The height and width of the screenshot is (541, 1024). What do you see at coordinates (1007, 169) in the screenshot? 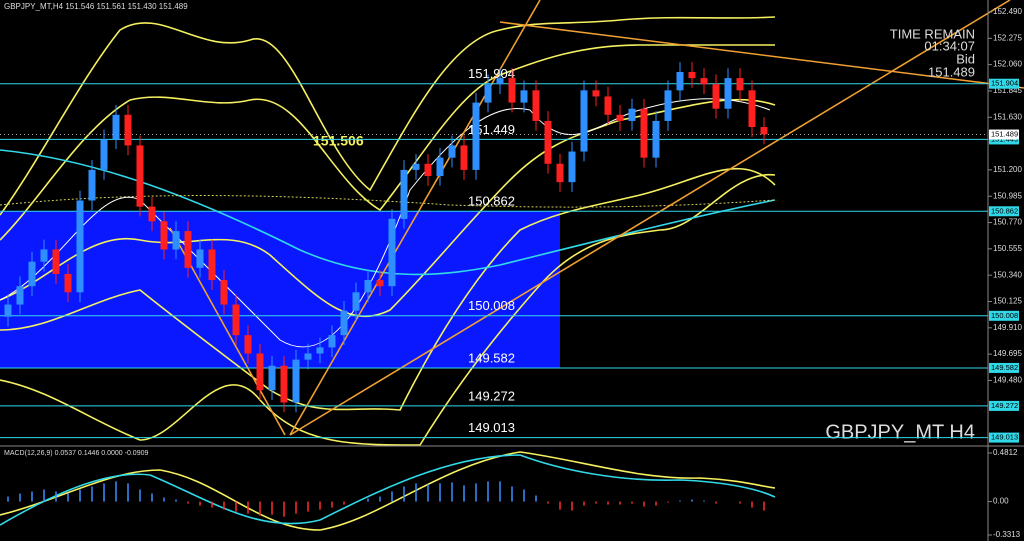
I see `y-tick-label: 151.200` at bounding box center [1007, 169].